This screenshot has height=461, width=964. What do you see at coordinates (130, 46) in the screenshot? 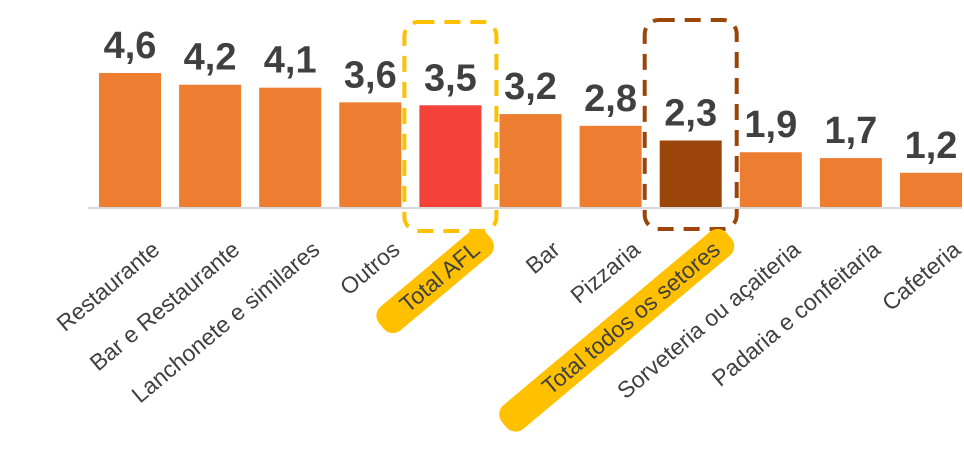
I see `value-label-restaurante: 4,6` at bounding box center [130, 46].